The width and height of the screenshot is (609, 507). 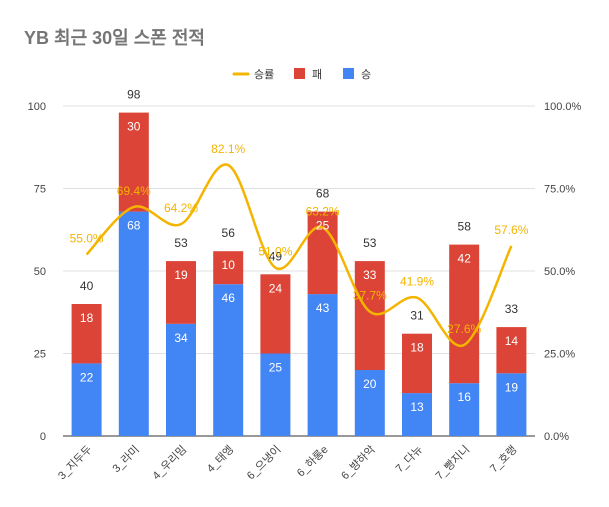 What do you see at coordinates (559, 355) in the screenshot?
I see `y-right-tick-label: 25.0%` at bounding box center [559, 355].